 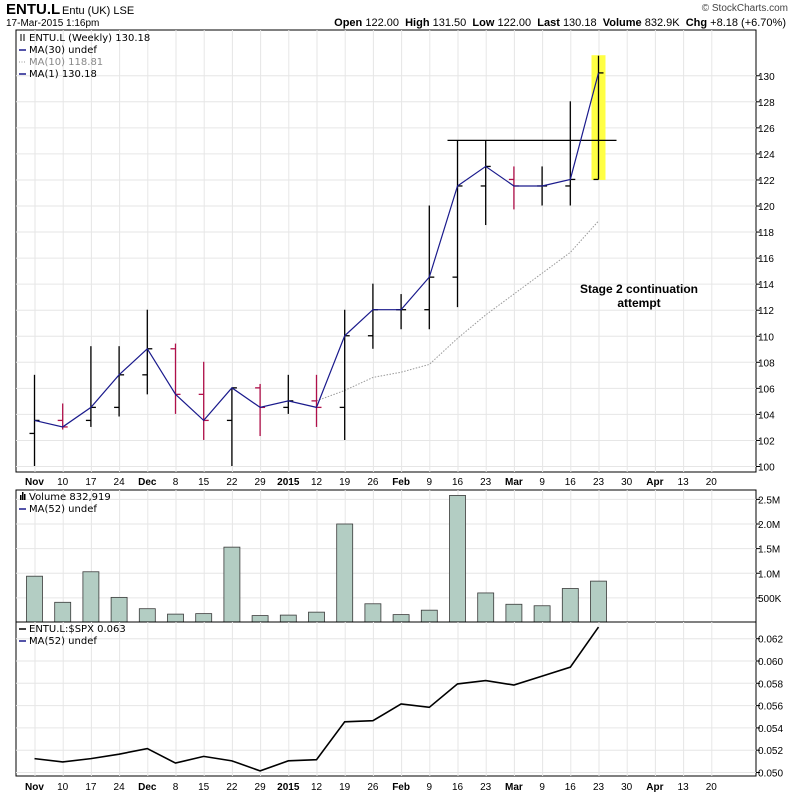 I want to click on price-x-tick-label: 9, so click(x=430, y=482).